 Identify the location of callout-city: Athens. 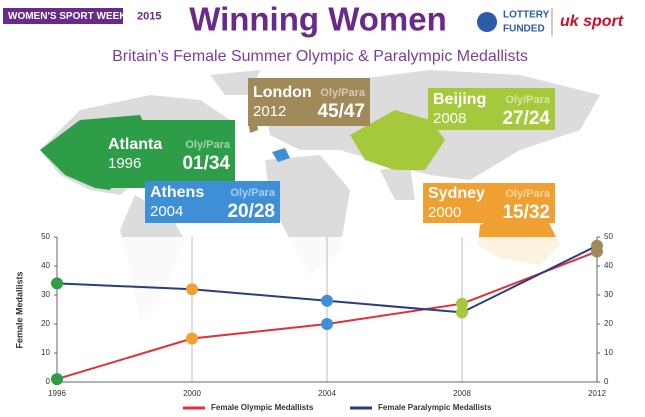
(177, 192).